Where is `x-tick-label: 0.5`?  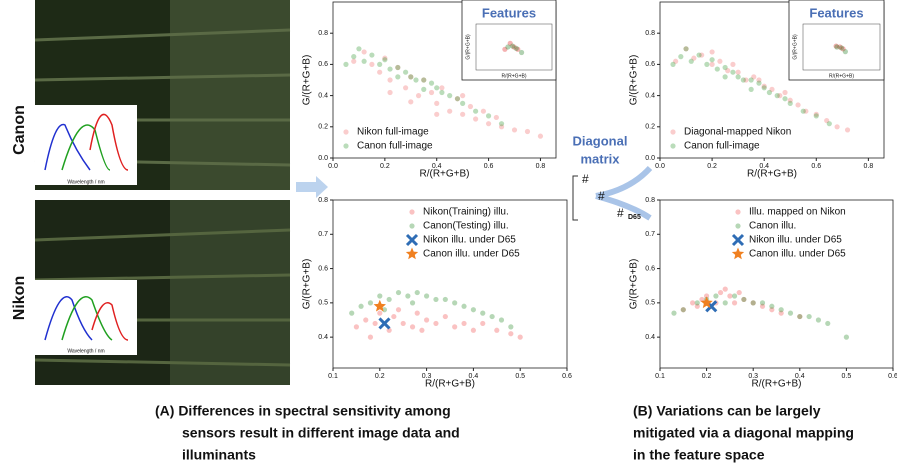 x-tick-label: 0.5 is located at coordinates (847, 376).